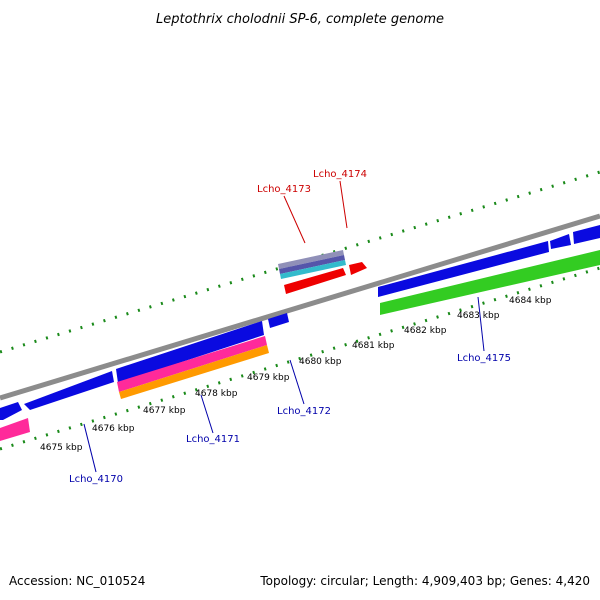 The image size is (600, 600). I want to click on track-green, so click(490, 282).